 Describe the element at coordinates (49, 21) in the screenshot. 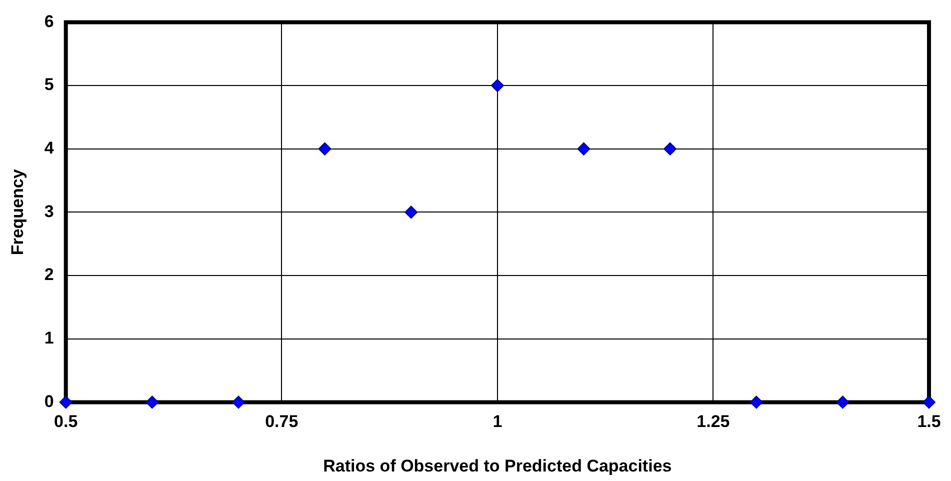

I see `y-tick-label: 6` at that location.